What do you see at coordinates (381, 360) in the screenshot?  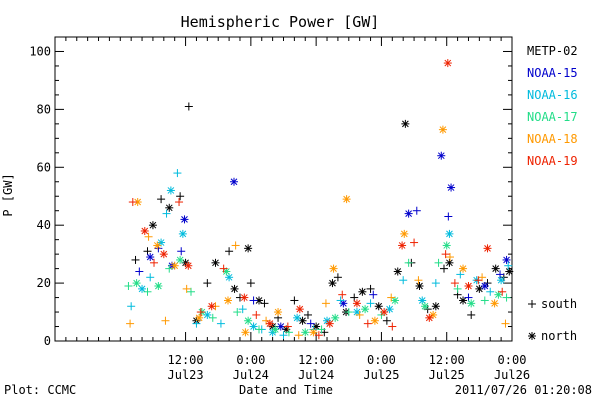 I see `x-tick-time-label: 0:00` at bounding box center [381, 360].